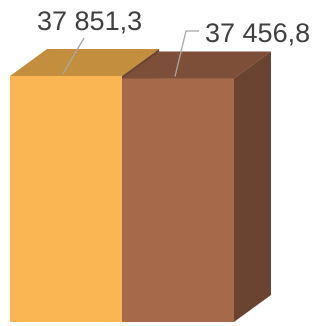  Describe the element at coordinates (252, 187) in the screenshot. I see `bar-2-side` at that location.